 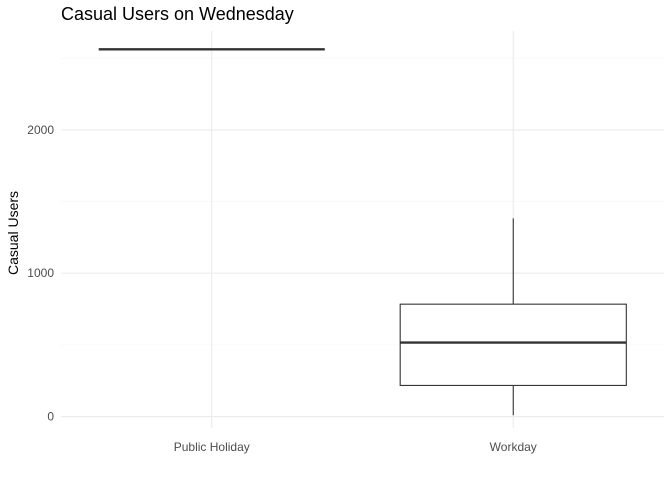 I want to click on x-tick-label: Public Holiday, so click(x=212, y=447).